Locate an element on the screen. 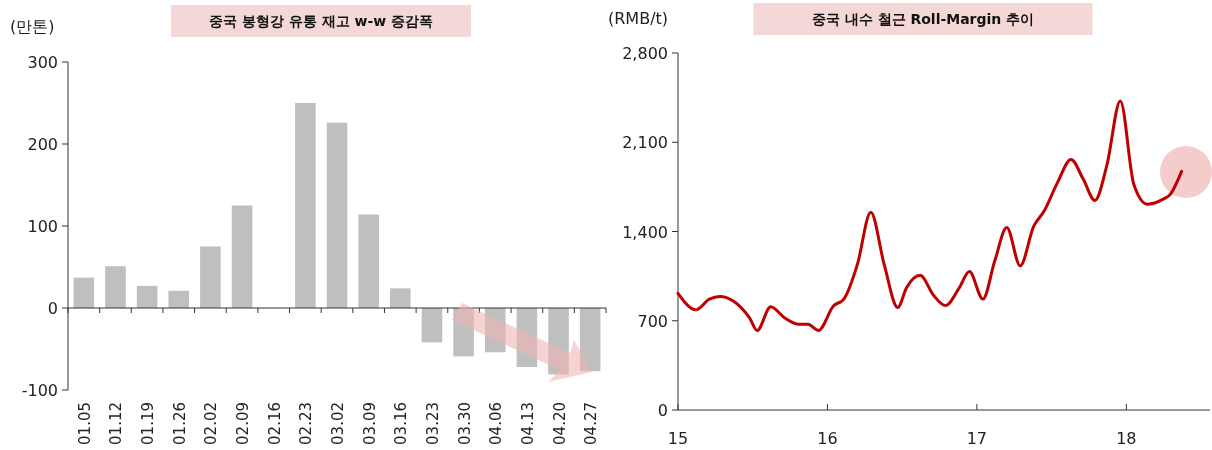 Image resolution: width=1212 pixels, height=450 pixels. y-tick-label: 2,800 is located at coordinates (645, 53).